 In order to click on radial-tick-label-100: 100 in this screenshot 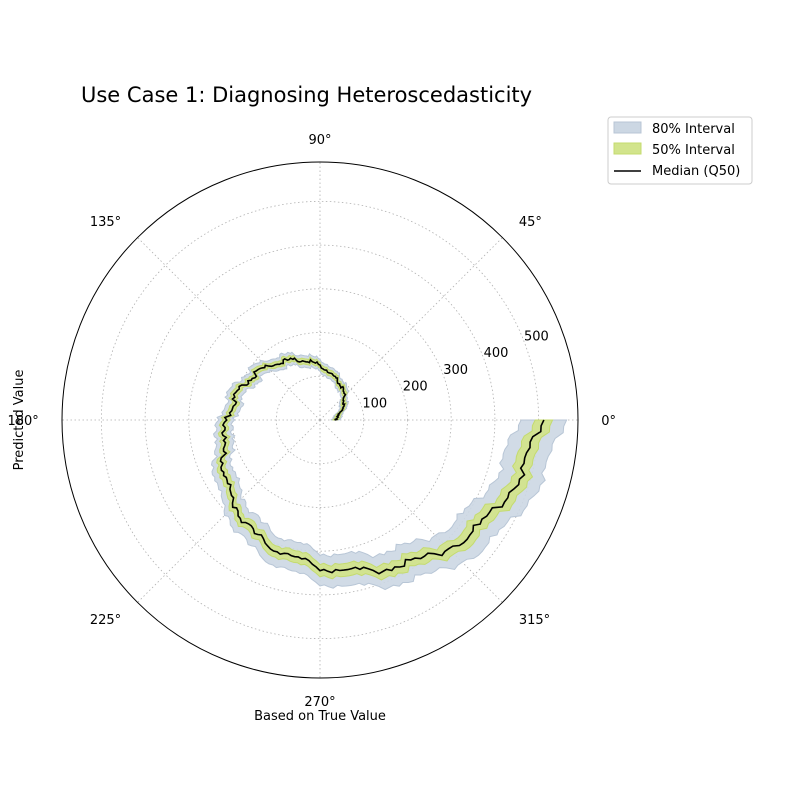, I will do `click(374, 403)`.